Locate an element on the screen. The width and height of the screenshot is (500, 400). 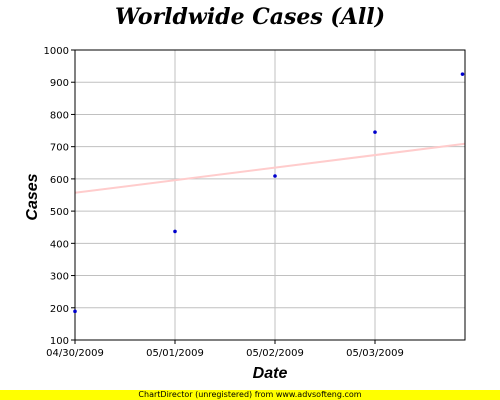
trendline-layer is located at coordinates (270, 168).